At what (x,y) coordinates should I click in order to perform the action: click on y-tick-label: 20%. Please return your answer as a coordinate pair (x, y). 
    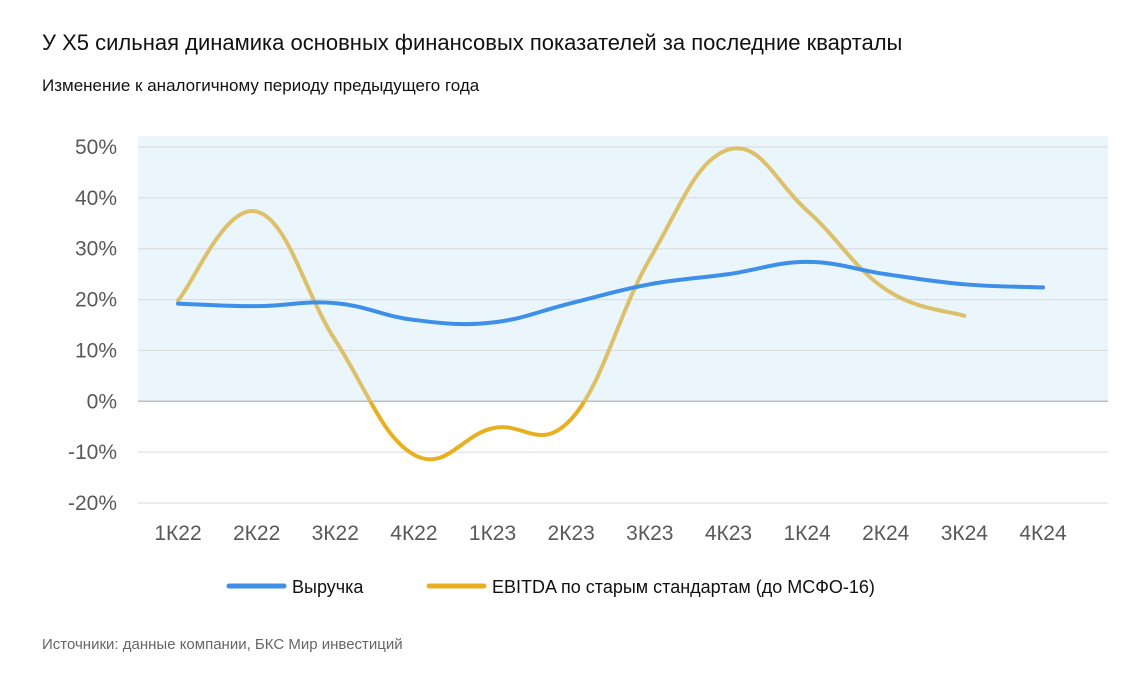
    Looking at the image, I should click on (96, 300).